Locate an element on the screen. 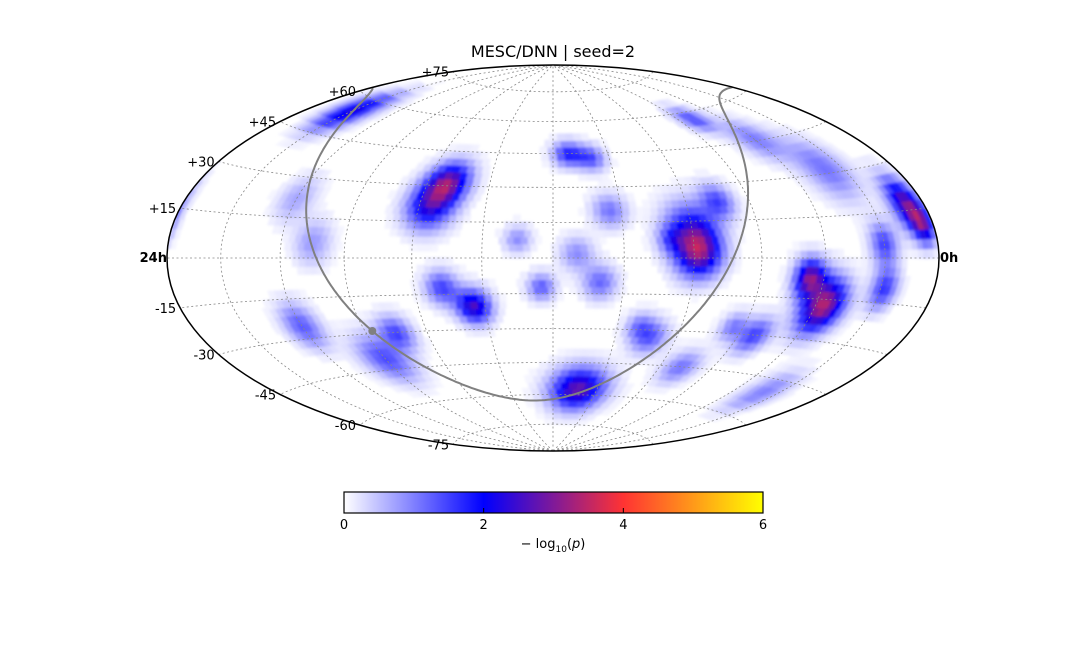  colorbar-tick-label: 6 is located at coordinates (763, 525).